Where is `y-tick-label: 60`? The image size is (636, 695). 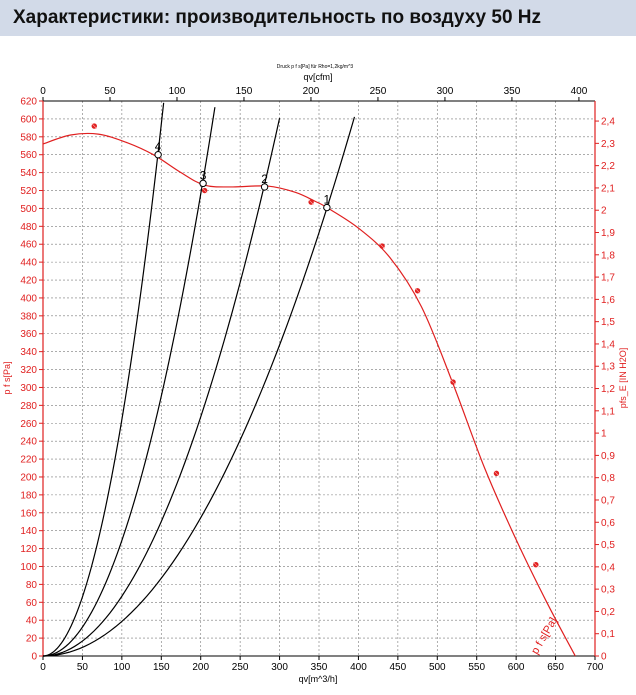 y-tick-label: 60 is located at coordinates (32, 603).